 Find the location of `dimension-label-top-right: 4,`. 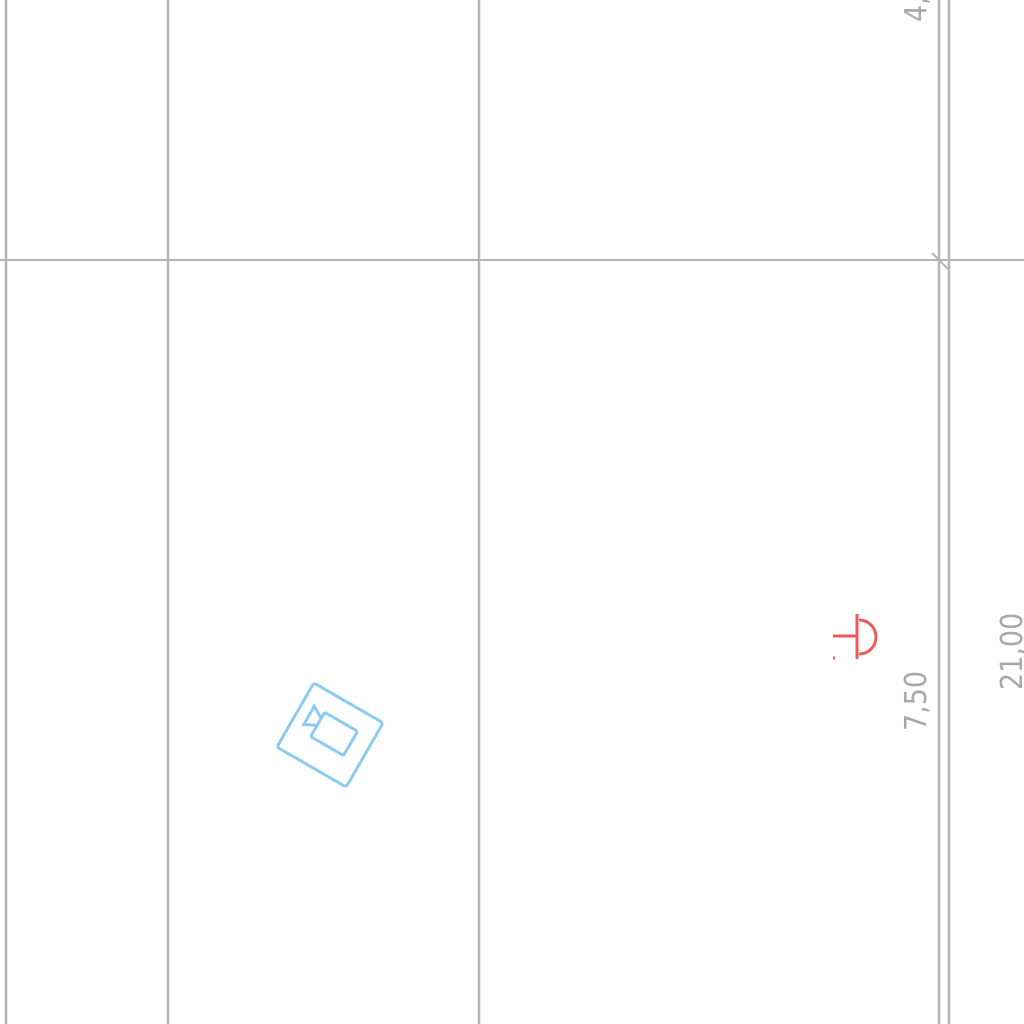

dimension-label-top-right: 4, is located at coordinates (916, 11).